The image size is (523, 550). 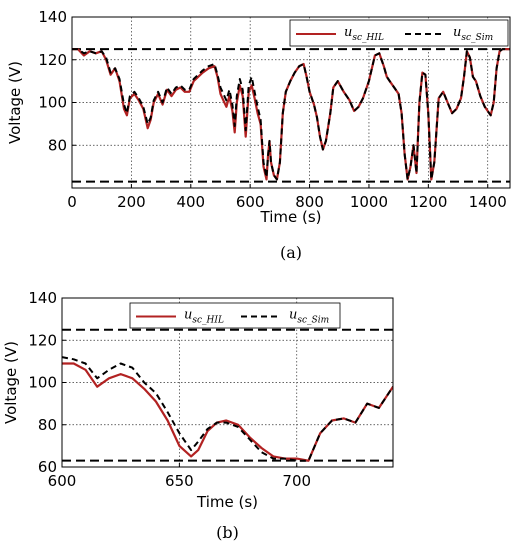 I want to click on series-line-u_sc_Sim, so click(x=227, y=409).